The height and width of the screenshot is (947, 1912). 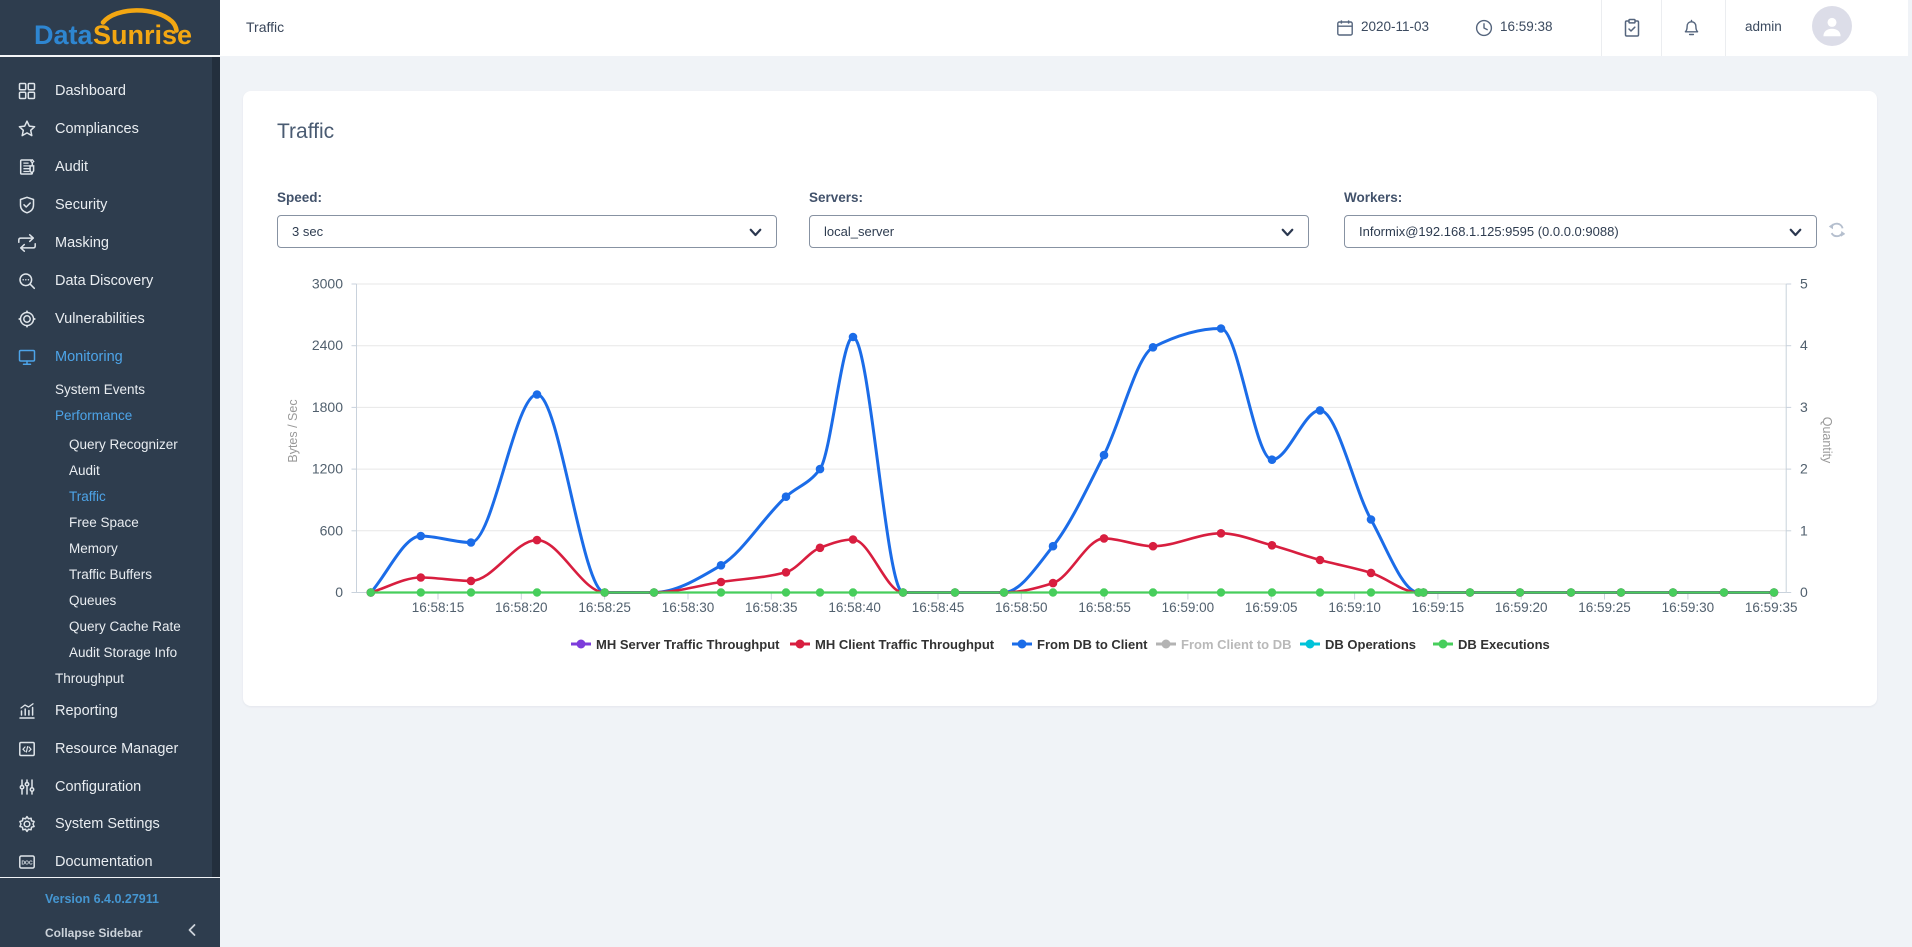 What do you see at coordinates (1804, 284) in the screenshot?
I see `svg-text: 5` at bounding box center [1804, 284].